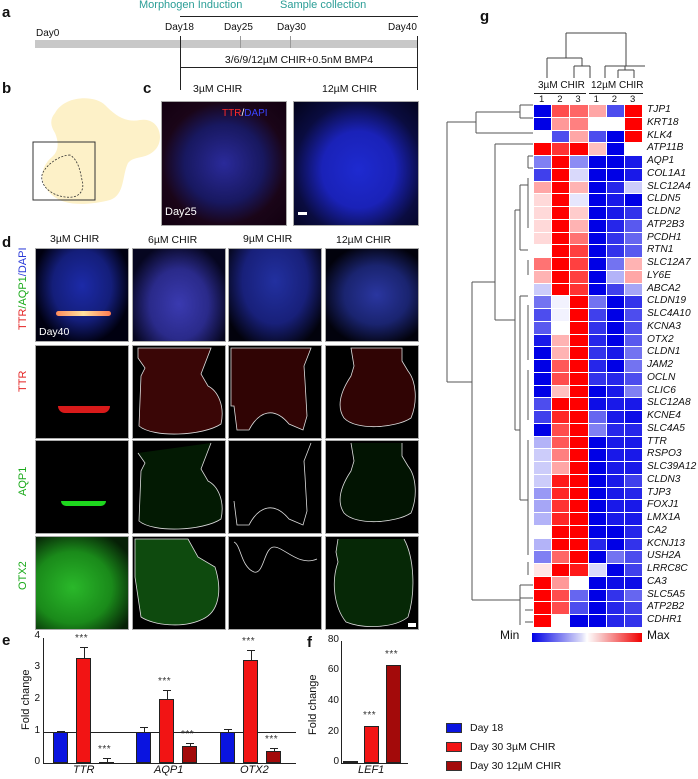  What do you see at coordinates (372, 295) in the screenshot?
I see `micrograph-d-merge-12um` at bounding box center [372, 295].